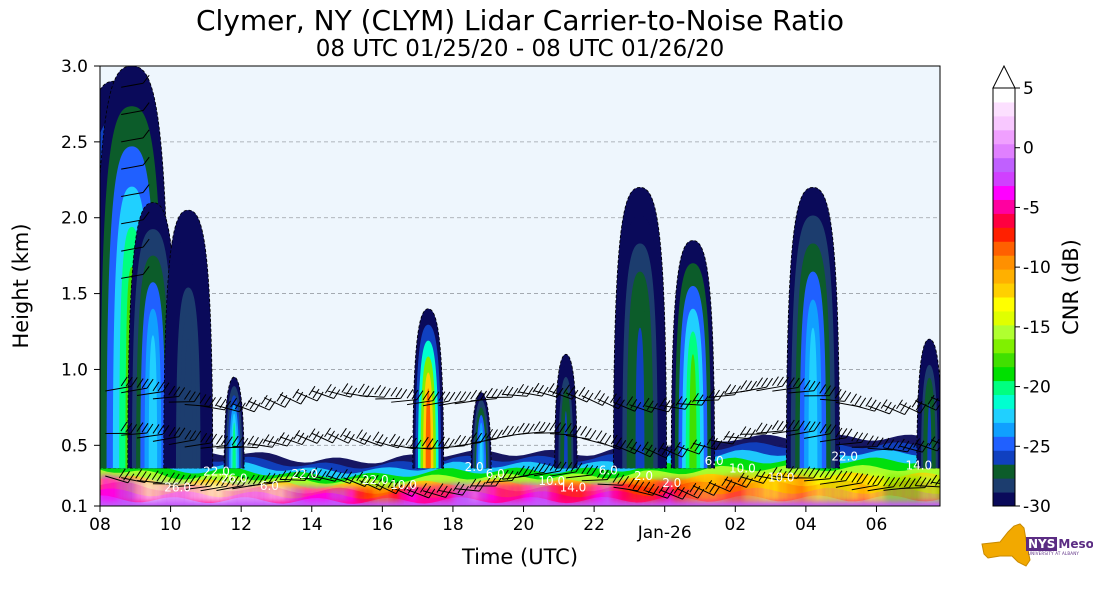 This screenshot has width=1093, height=600. What do you see at coordinates (520, 49) in the screenshot?
I see `chart-subtitle: 08 UTC 01/25/20 - 08 UTC 01/26/20` at bounding box center [520, 49].